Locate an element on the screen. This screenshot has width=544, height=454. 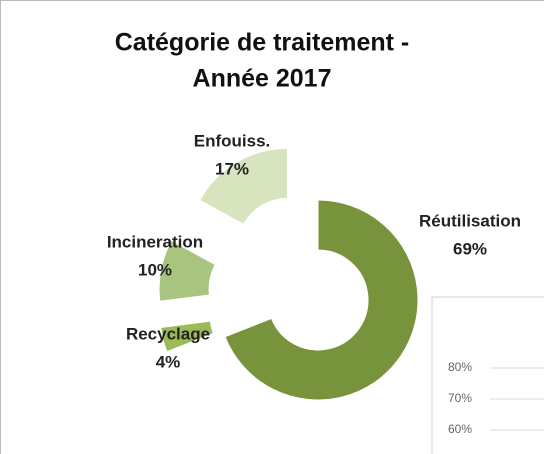
slice-category-label: Réutilisation is located at coordinates (470, 220).